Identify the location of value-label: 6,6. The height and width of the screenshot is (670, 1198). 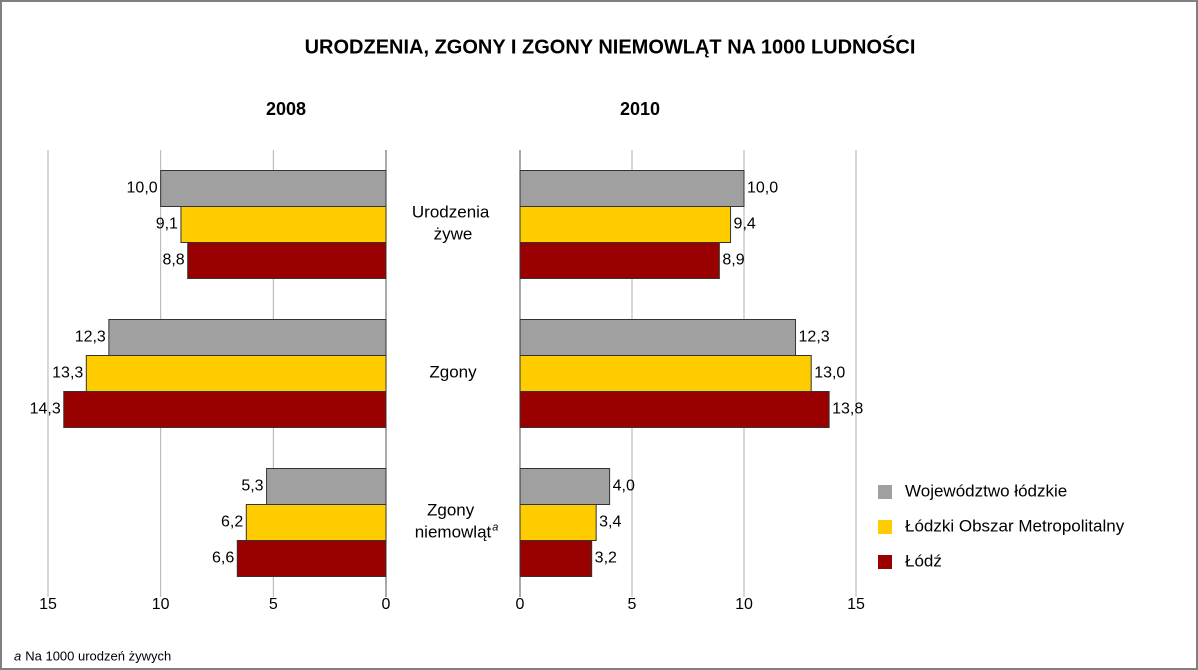
(223, 558).